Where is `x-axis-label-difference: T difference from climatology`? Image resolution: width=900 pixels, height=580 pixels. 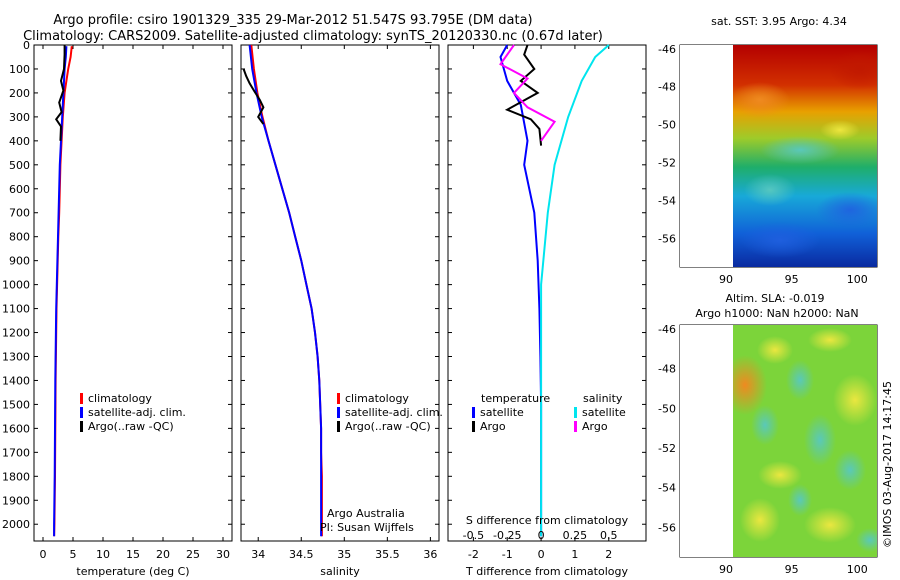
x-axis-label-difference: T difference from climatology is located at coordinates (546, 571).